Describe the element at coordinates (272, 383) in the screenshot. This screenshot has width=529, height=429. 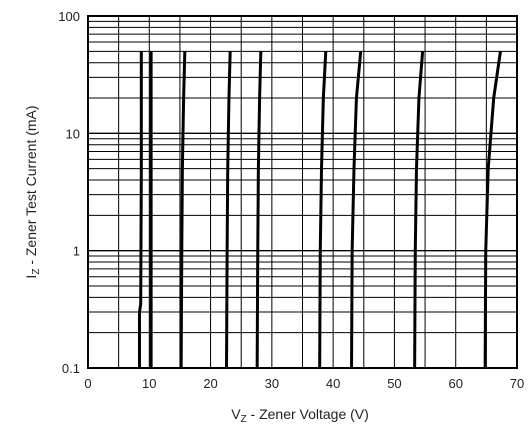
I see `x-tick-label: 30` at that location.